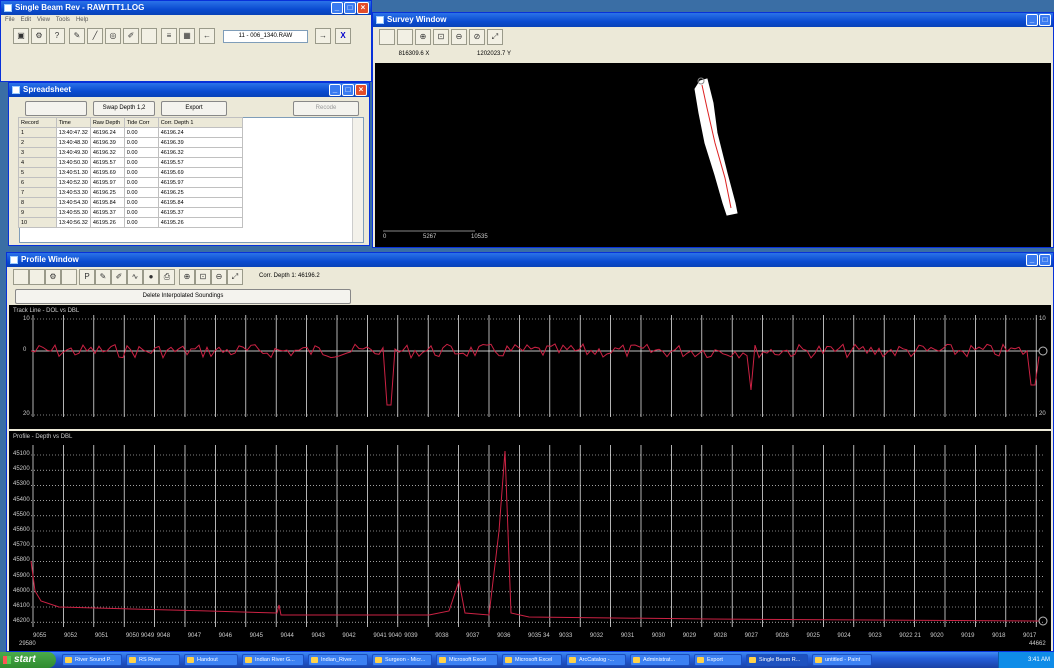  Describe the element at coordinates (135, 277) in the screenshot. I see `wave-icon: ∿` at that location.